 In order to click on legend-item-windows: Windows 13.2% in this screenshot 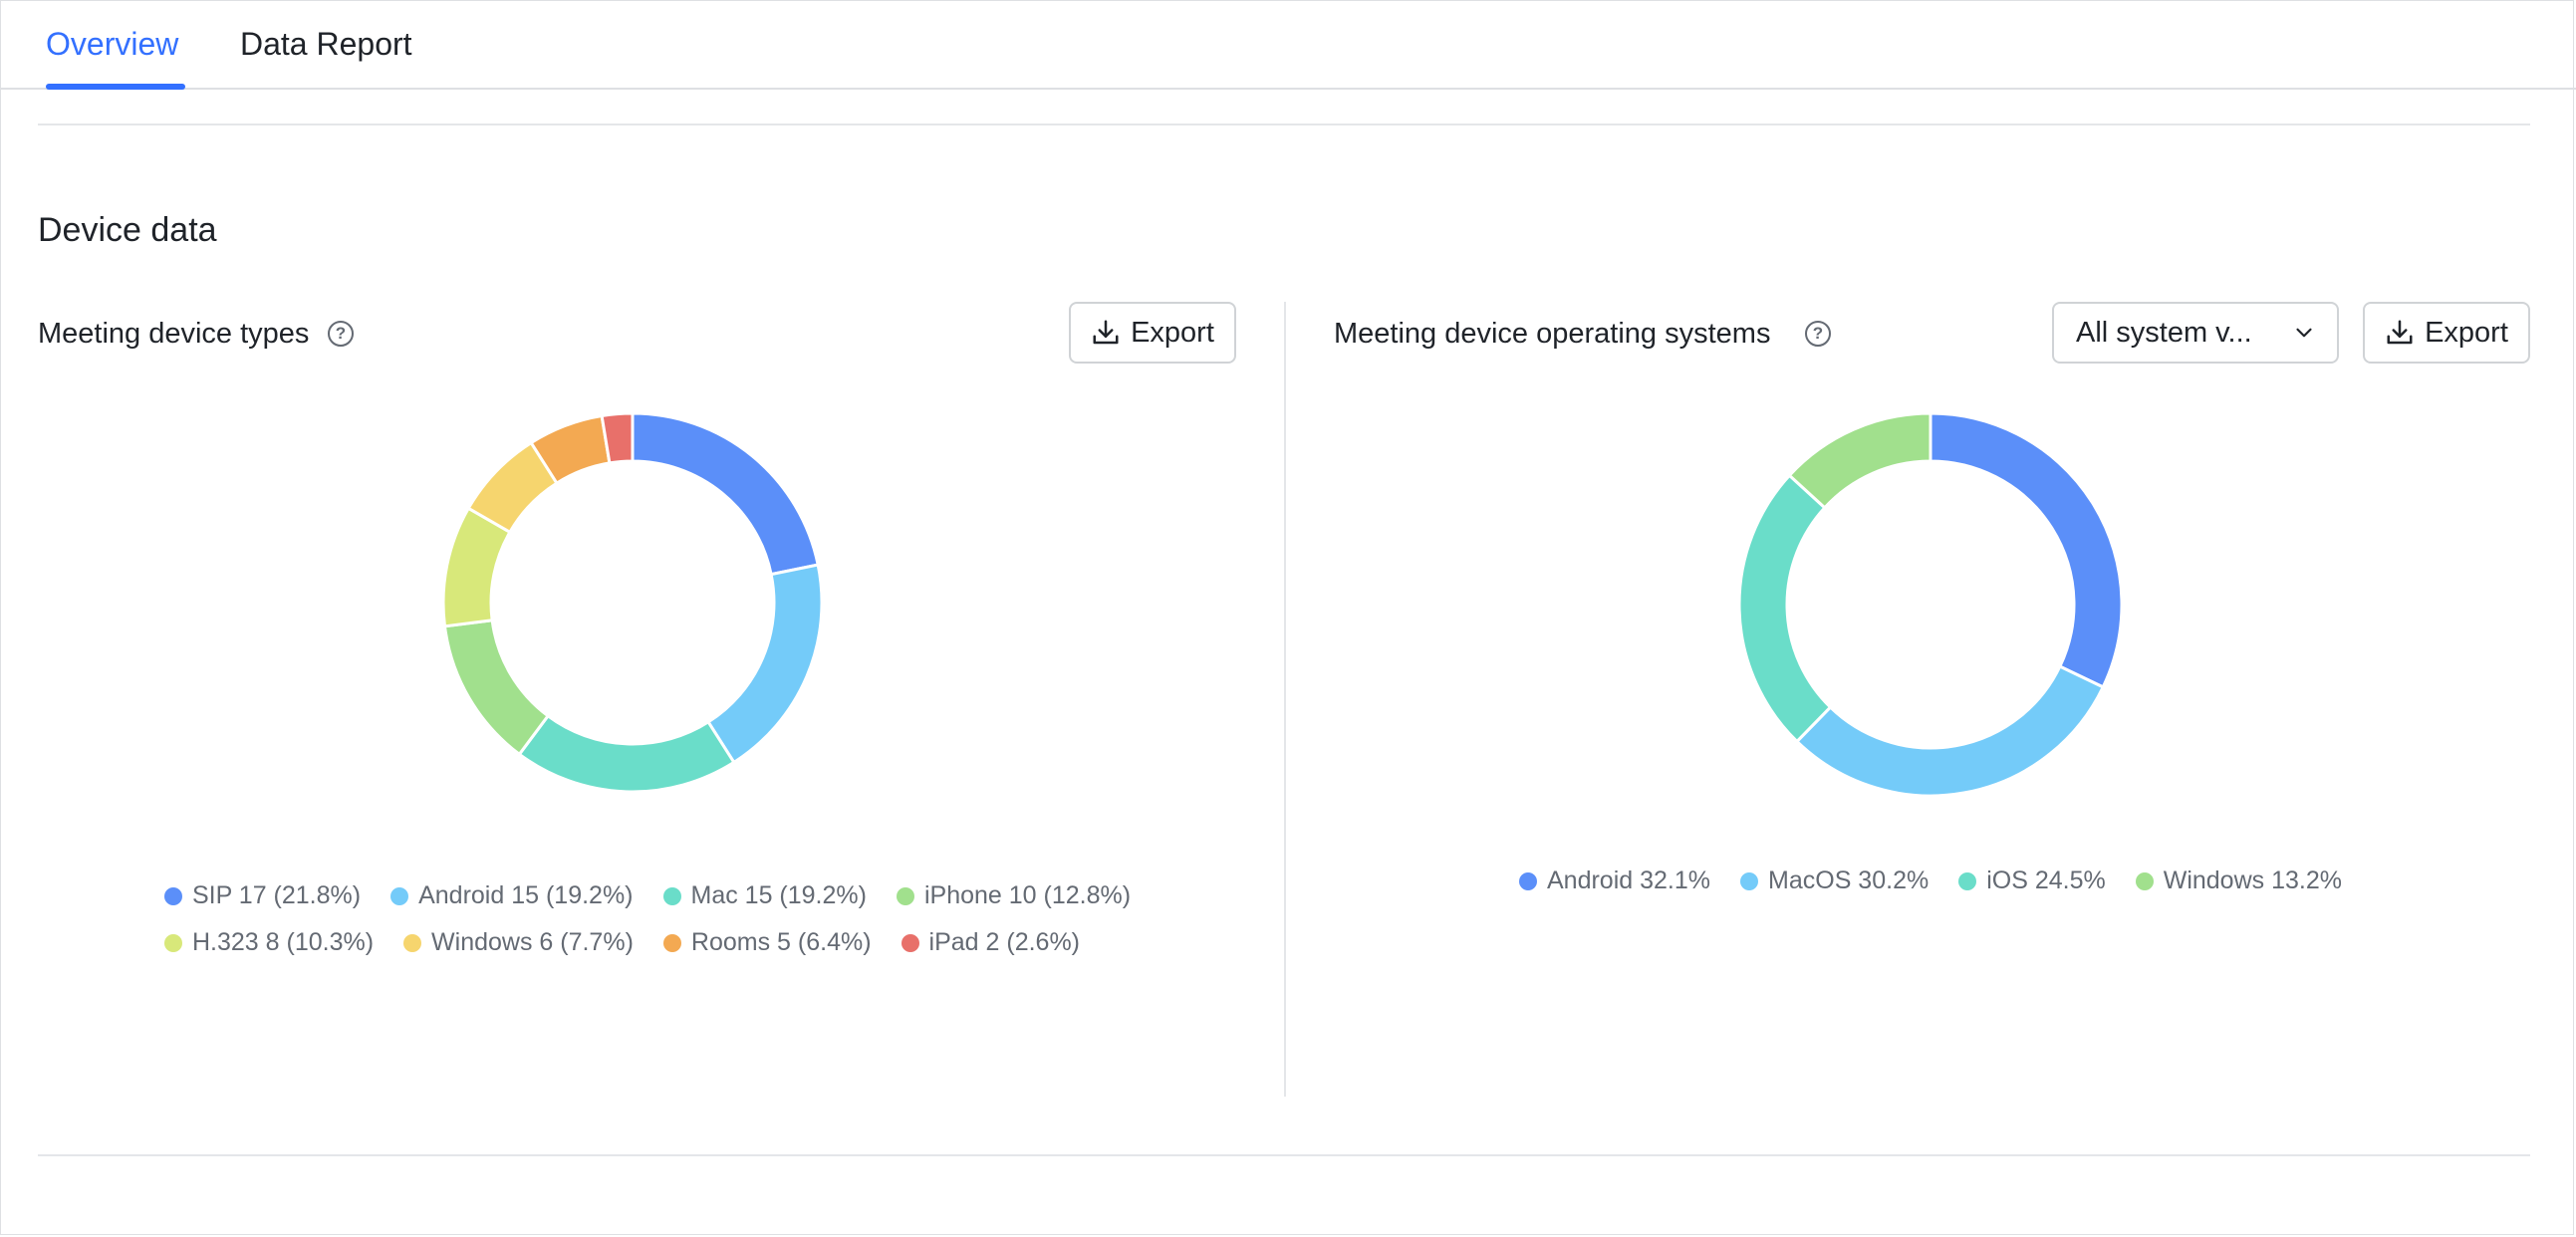, I will do `click(2238, 880)`.